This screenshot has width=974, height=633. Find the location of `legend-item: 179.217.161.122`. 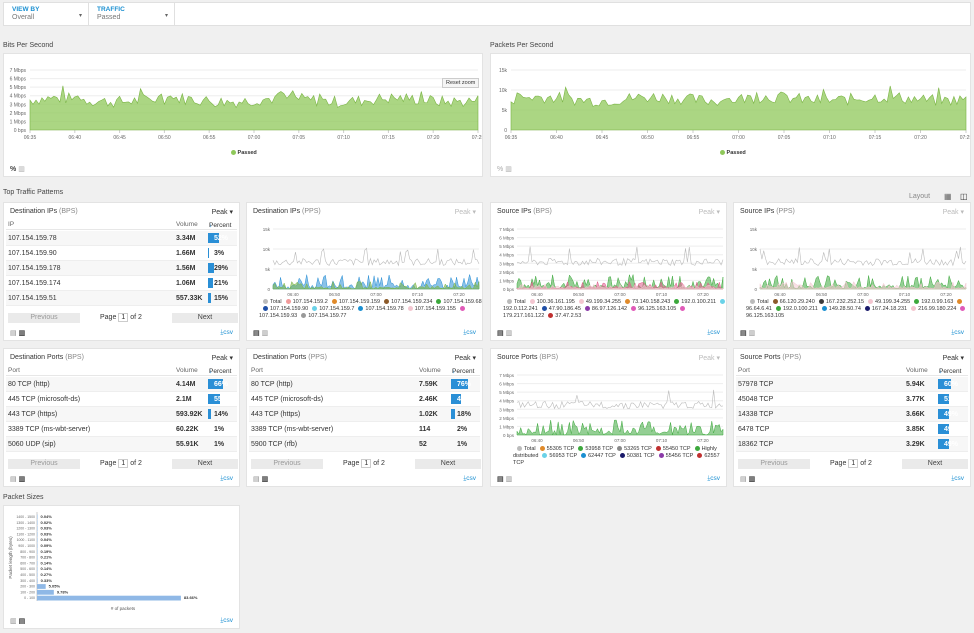

legend-item: 179.217.161.122 is located at coordinates (595, 312).